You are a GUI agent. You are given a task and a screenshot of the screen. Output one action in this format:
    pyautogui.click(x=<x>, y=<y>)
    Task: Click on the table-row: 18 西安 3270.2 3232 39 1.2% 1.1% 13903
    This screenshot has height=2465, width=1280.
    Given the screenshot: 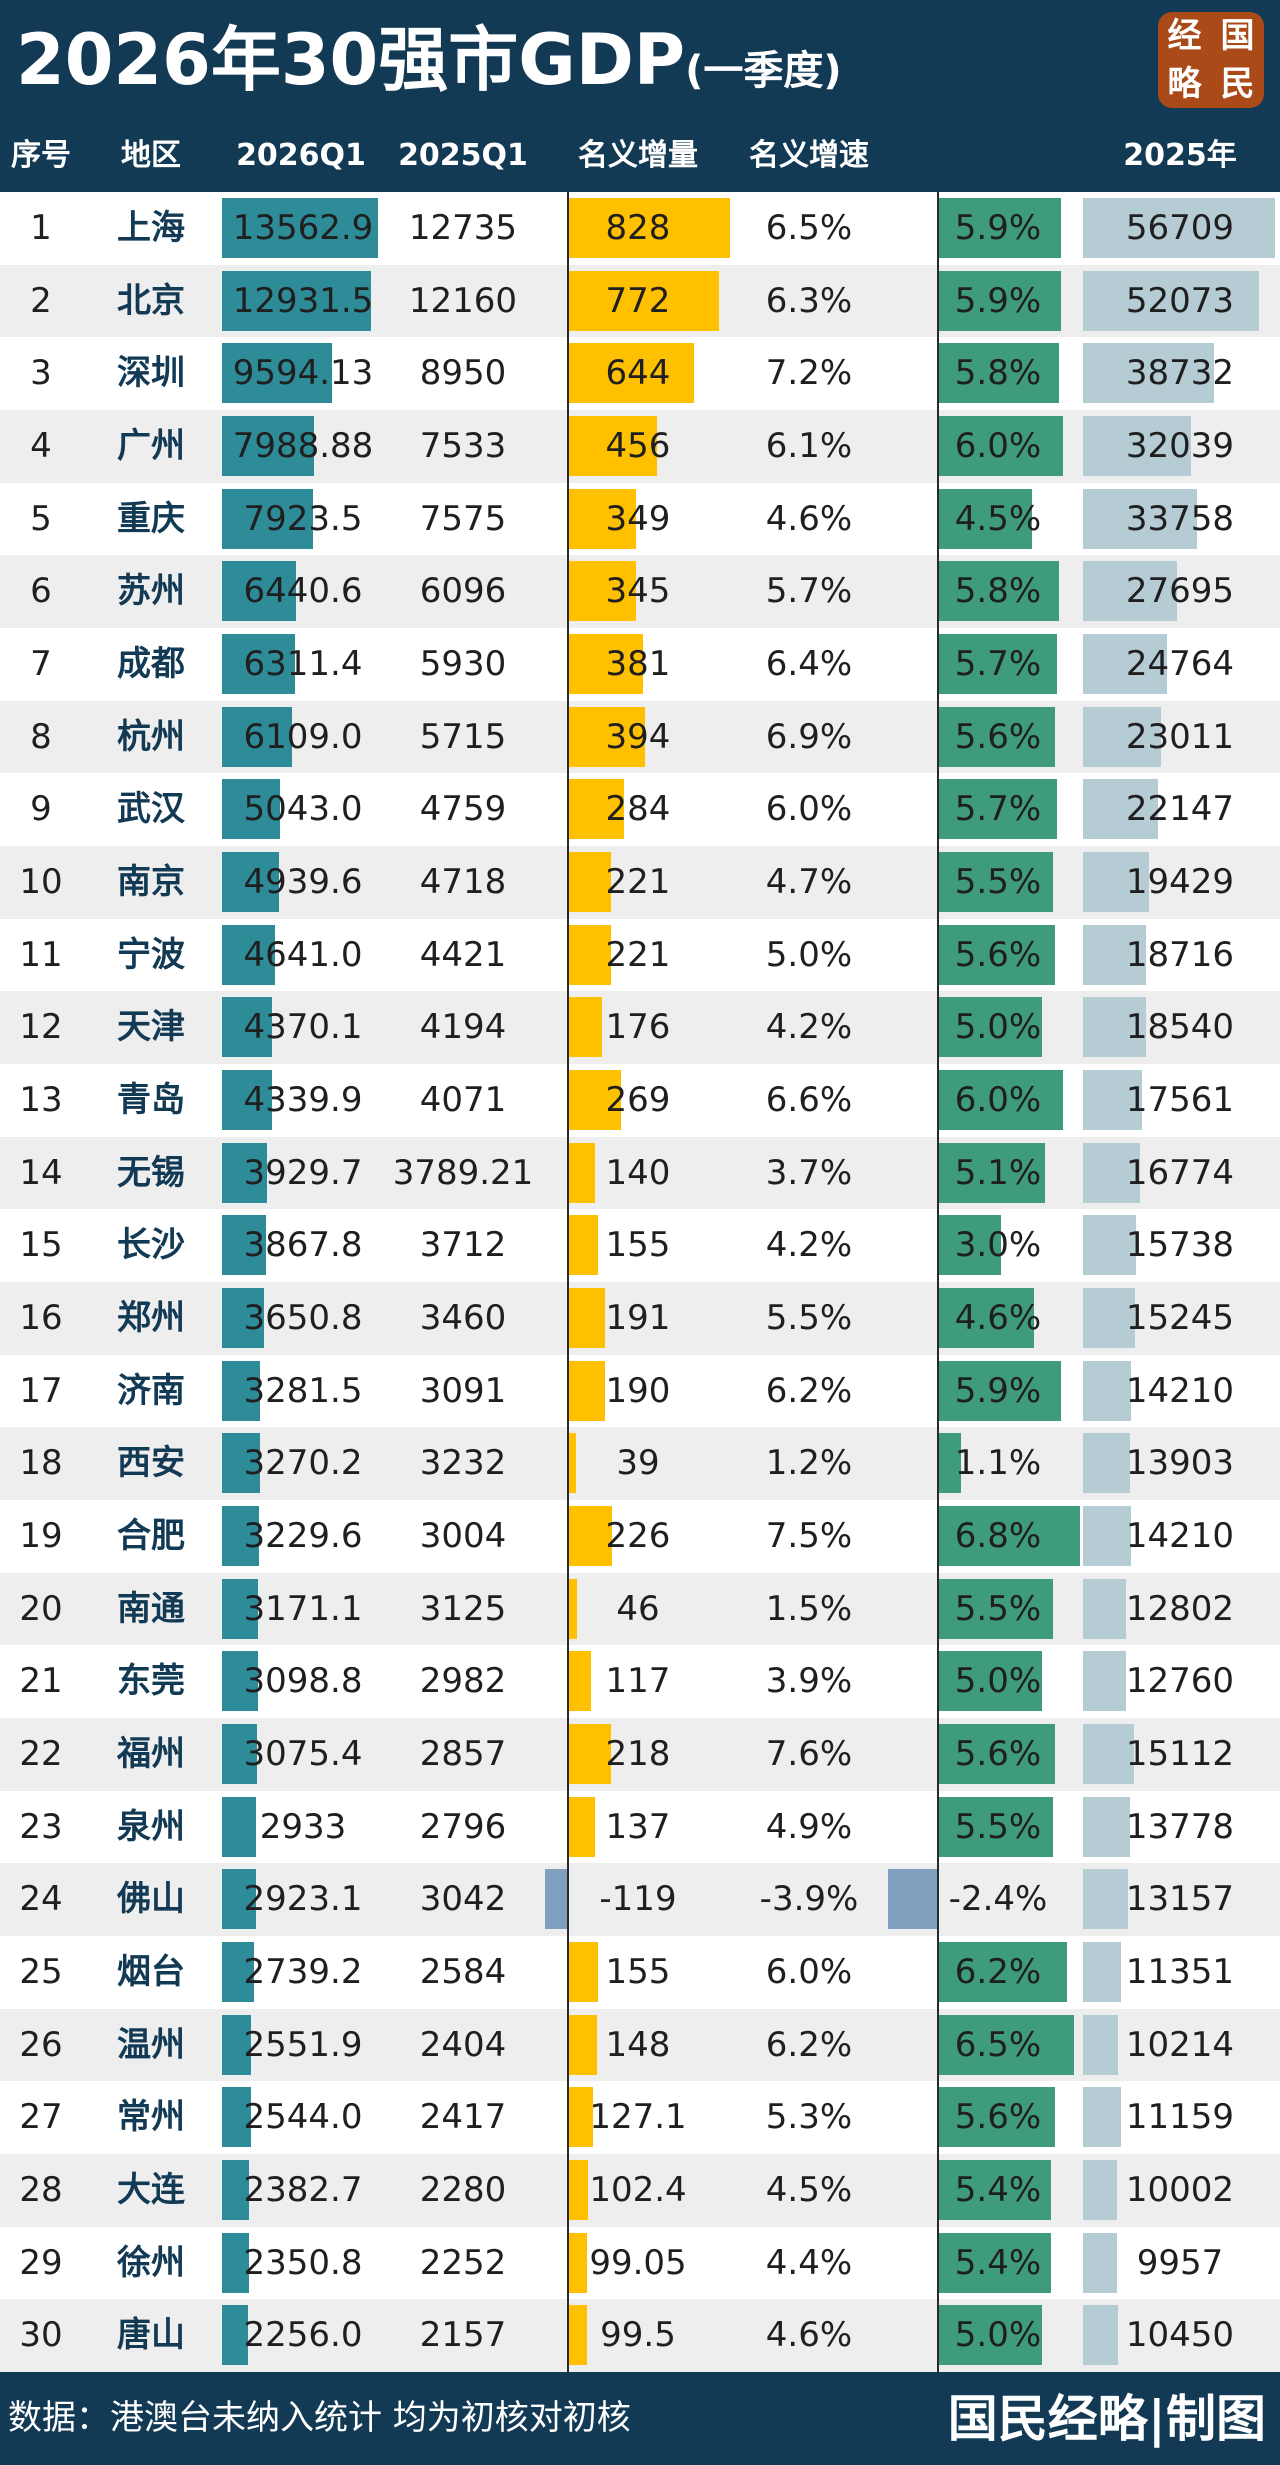 What is the action you would take?
    pyautogui.click(x=640, y=1463)
    